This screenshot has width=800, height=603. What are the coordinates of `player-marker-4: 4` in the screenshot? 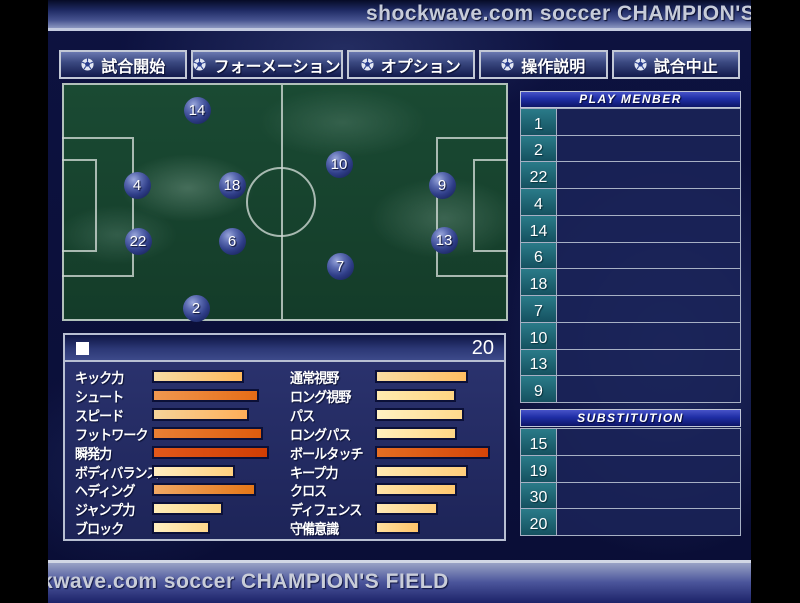 It's located at (137, 185).